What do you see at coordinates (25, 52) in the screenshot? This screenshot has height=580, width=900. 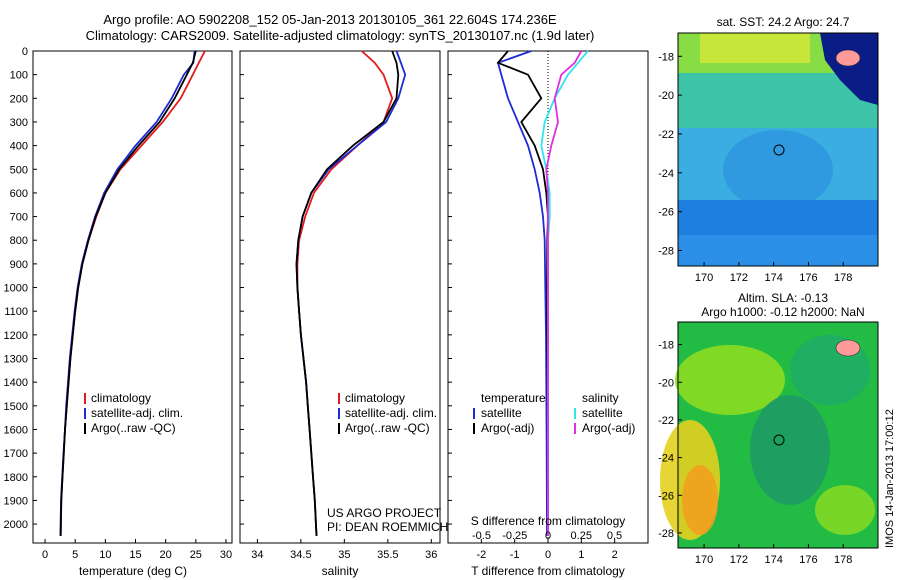 I see `depth-tick-label: 0` at bounding box center [25, 52].